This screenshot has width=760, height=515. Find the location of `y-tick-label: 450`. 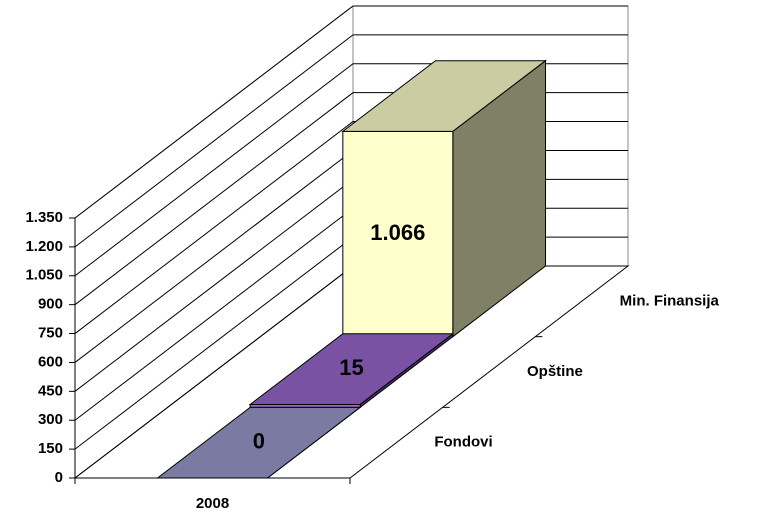

y-tick-label: 450 is located at coordinates (50, 390).